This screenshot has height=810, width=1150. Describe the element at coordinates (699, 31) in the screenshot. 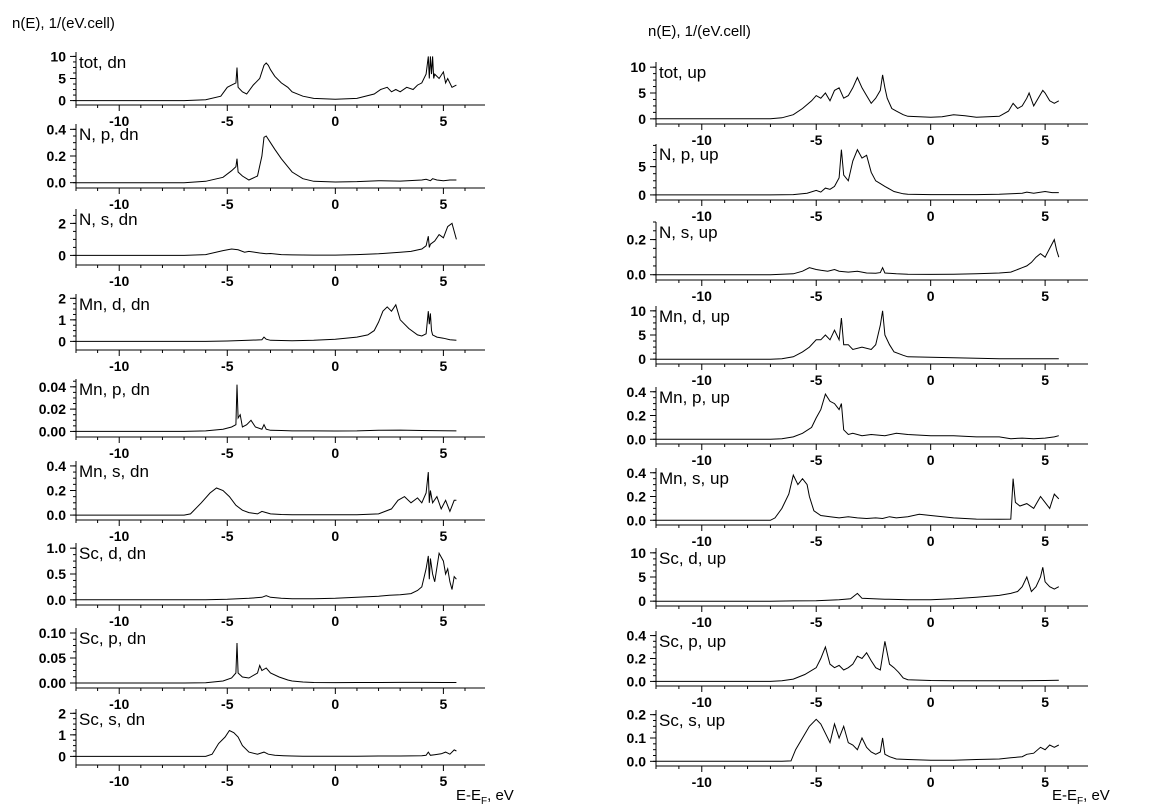

I see `right-y-axis-label: n(E), 1/(eV.cell)` at that location.